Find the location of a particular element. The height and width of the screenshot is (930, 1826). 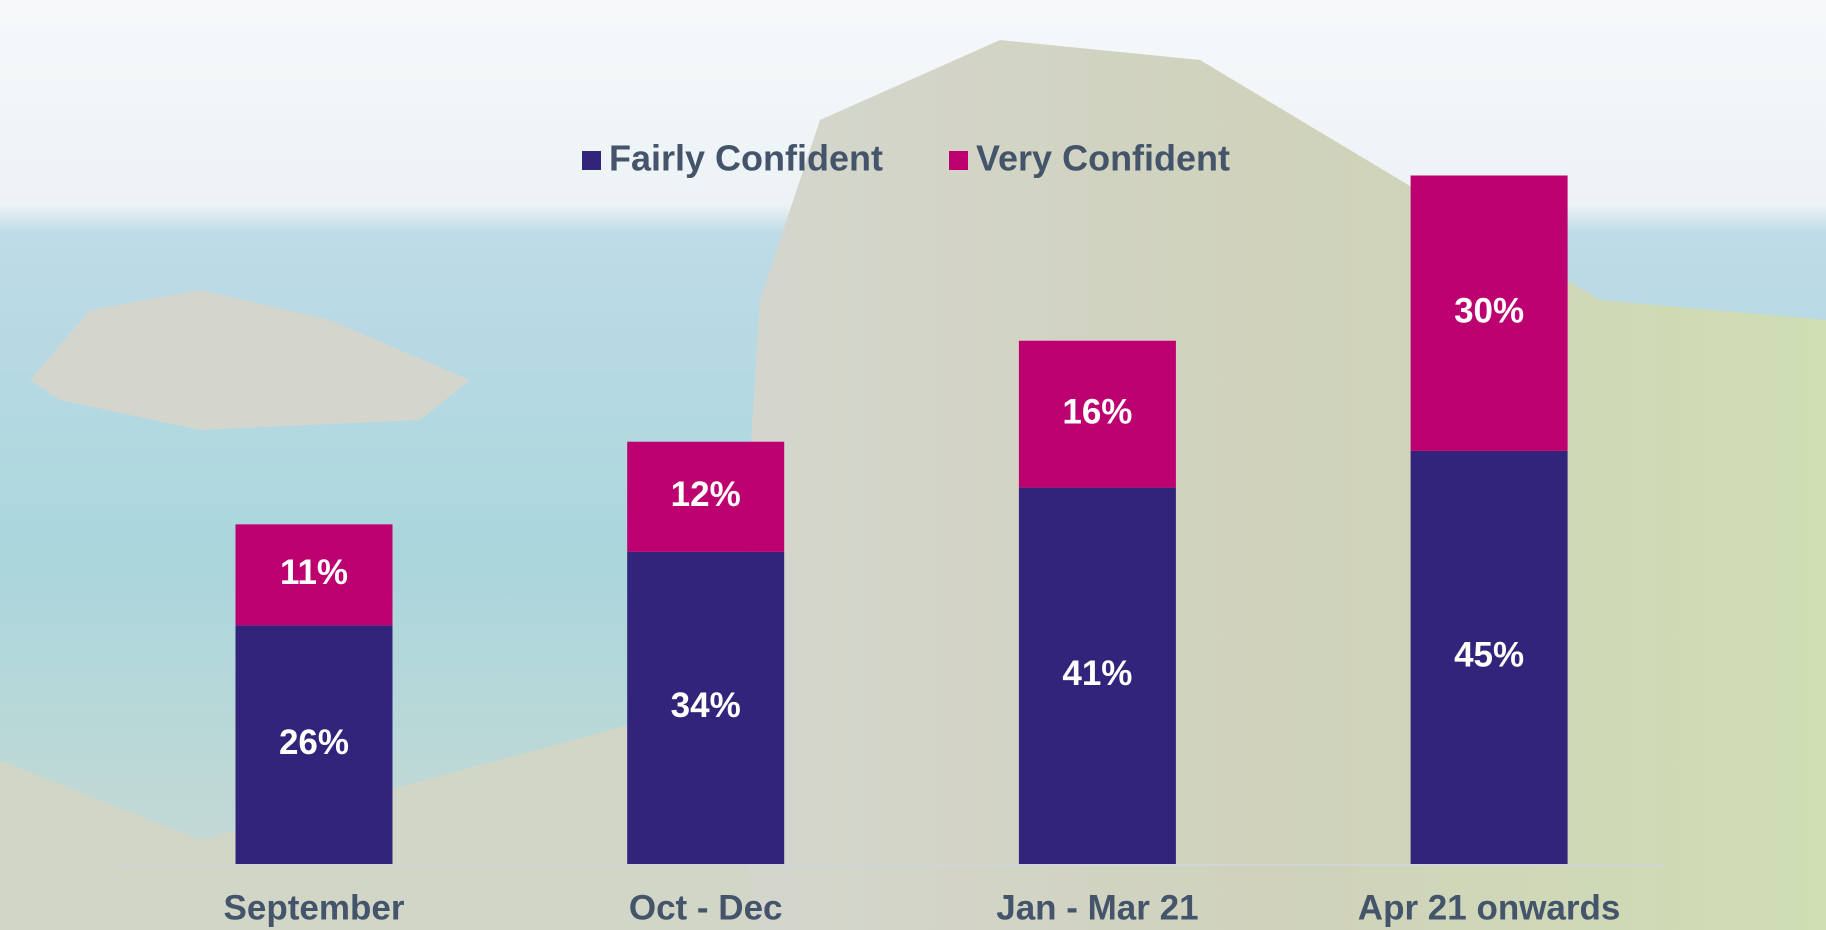

legend-label: Fairly Confident is located at coordinates (746, 158).